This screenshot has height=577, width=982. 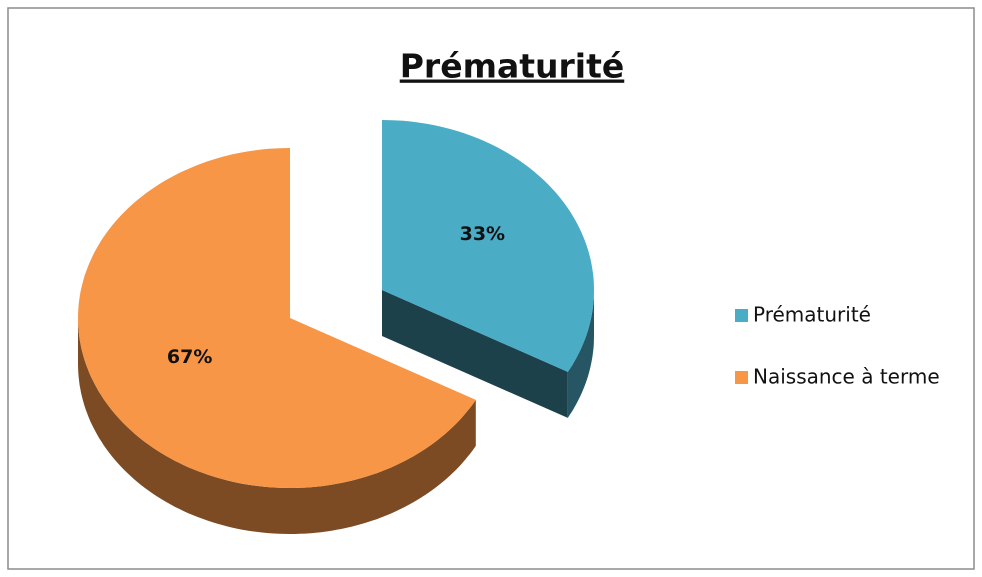 I want to click on legend-label: Prématurité, so click(x=812, y=315).